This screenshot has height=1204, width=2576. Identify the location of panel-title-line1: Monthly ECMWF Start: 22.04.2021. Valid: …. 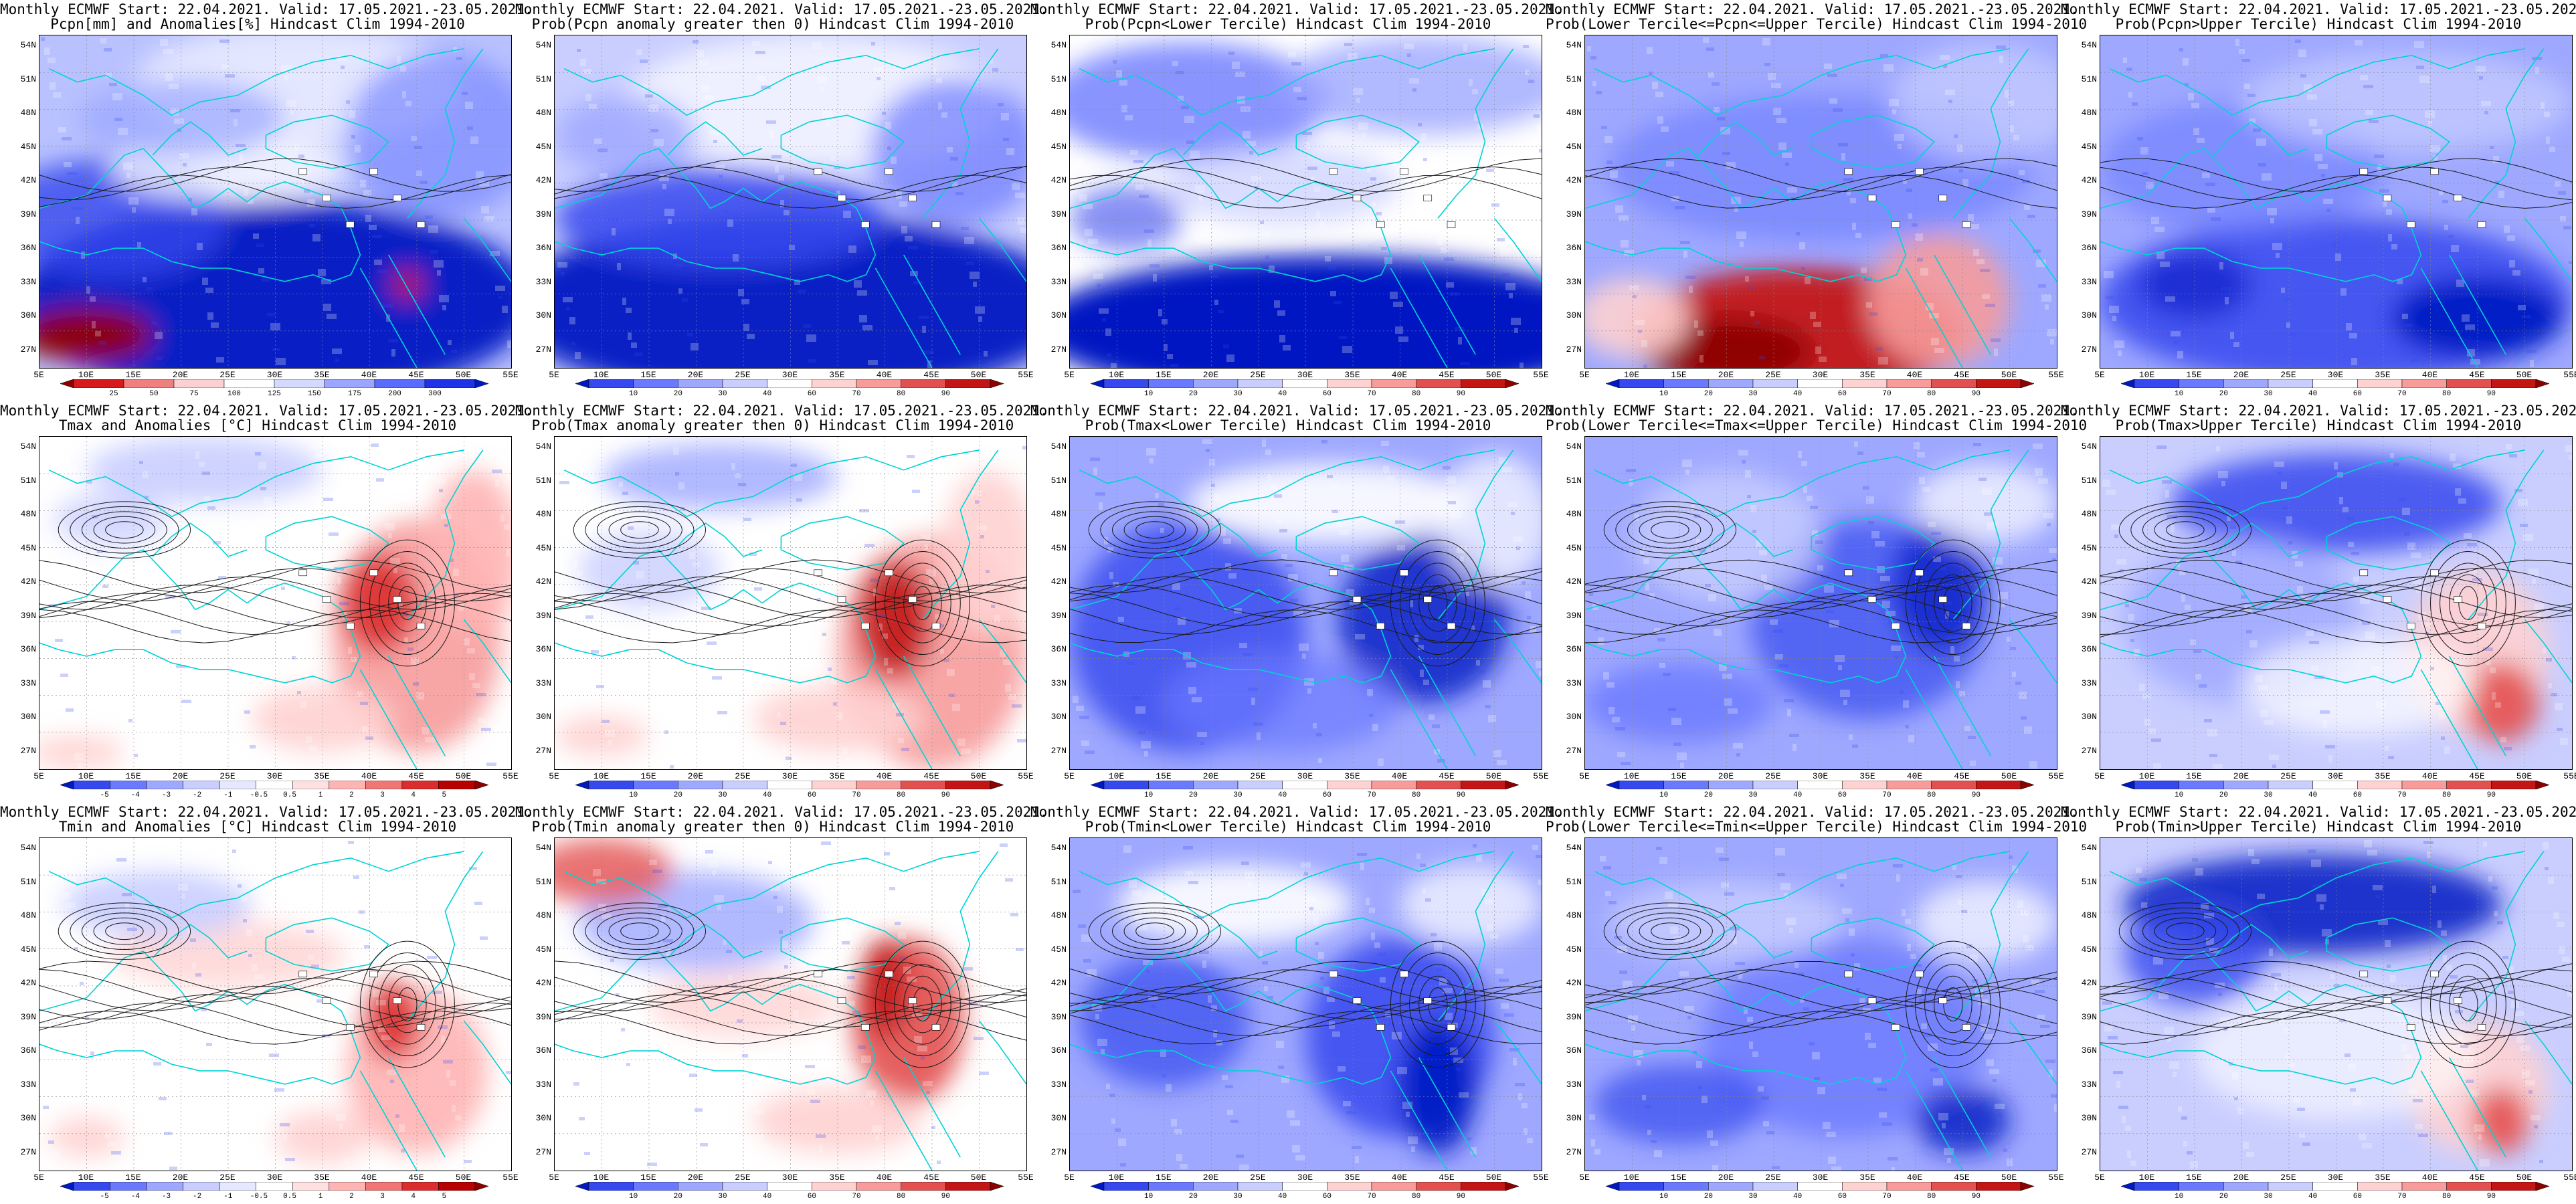
(266, 411).